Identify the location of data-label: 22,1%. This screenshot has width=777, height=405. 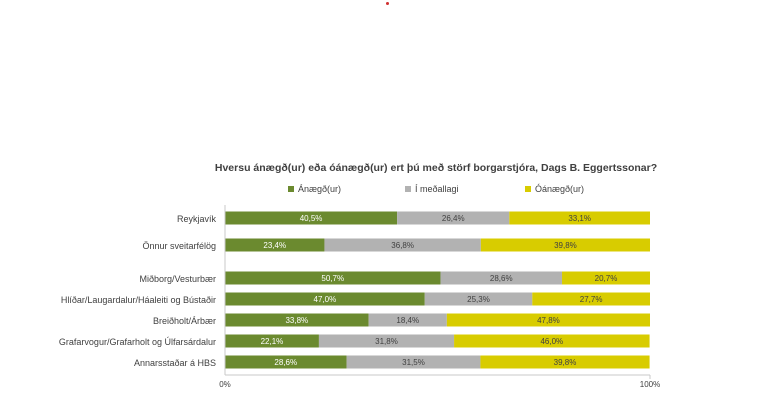
(272, 341).